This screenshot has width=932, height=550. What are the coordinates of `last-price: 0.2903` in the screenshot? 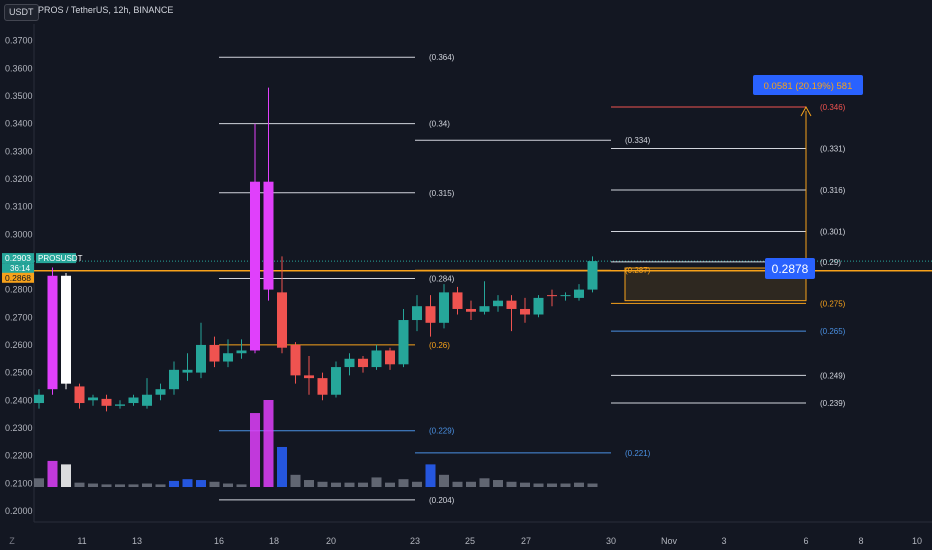 It's located at (18, 258).